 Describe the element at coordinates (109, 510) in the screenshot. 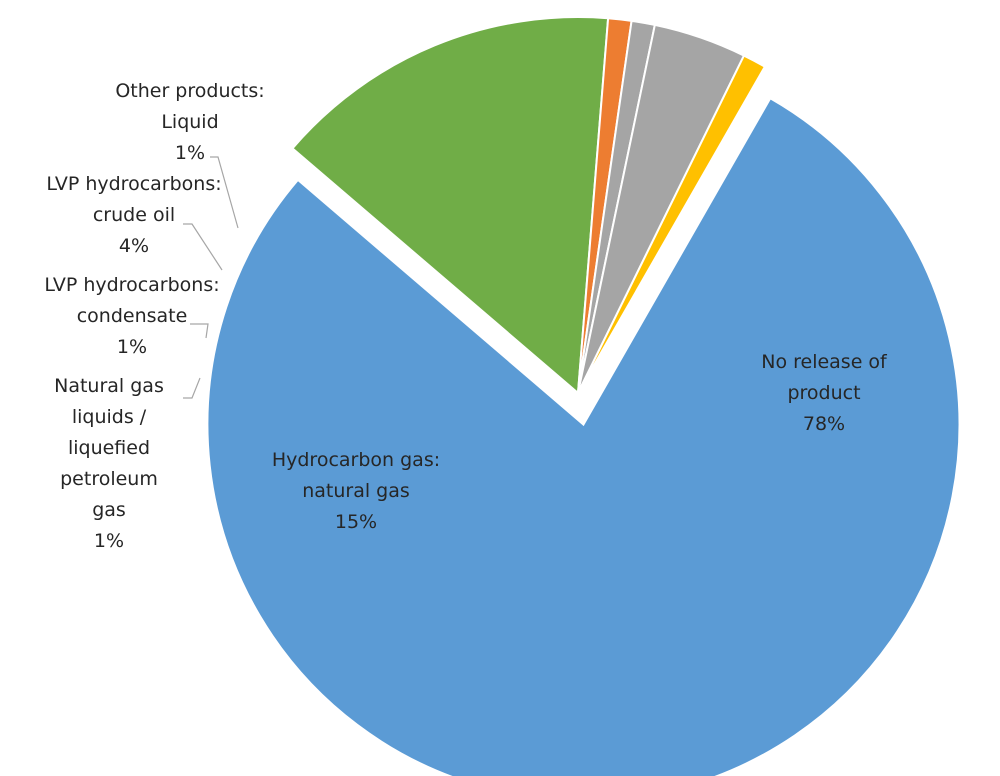

I see `slice-label-line: gas` at that location.